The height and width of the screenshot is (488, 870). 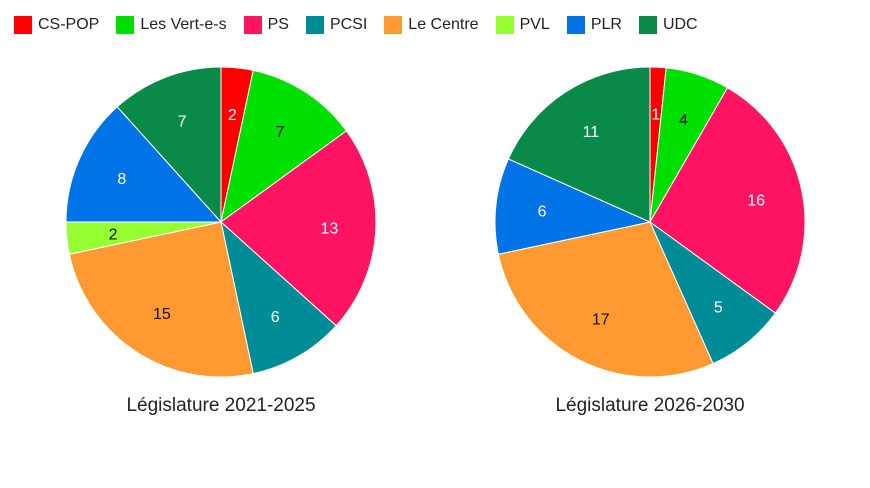 I want to click on legend-label: Les Vert-e-s, so click(x=183, y=24).